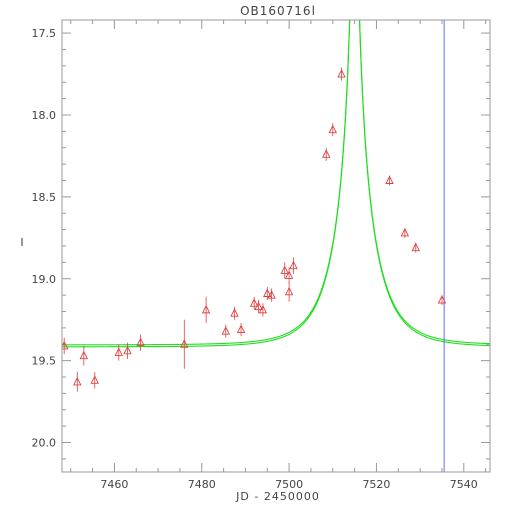 The height and width of the screenshot is (510, 510). Describe the element at coordinates (464, 484) in the screenshot. I see `x-tick-label: 7540` at that location.